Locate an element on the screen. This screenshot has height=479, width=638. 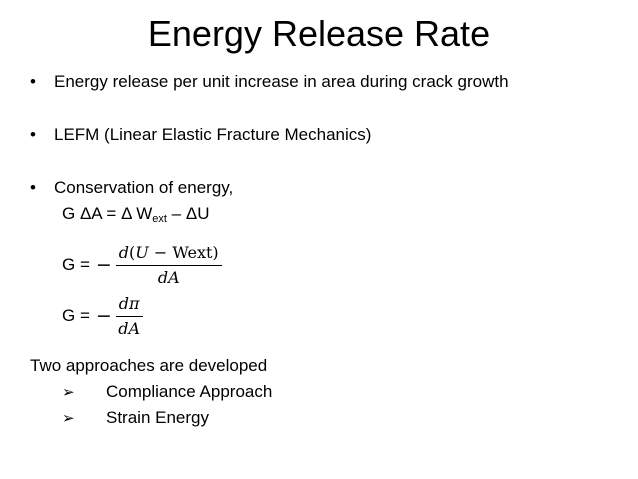
fraction-numerator: d(U − Wext) is located at coordinates (168, 254).